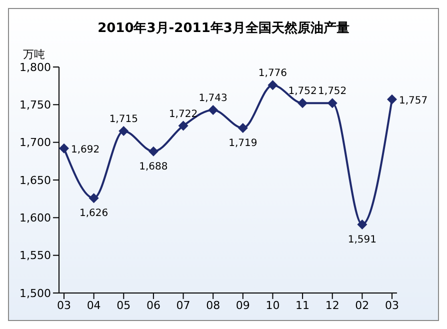  I want to click on x-tick-label: 04, so click(93, 305).